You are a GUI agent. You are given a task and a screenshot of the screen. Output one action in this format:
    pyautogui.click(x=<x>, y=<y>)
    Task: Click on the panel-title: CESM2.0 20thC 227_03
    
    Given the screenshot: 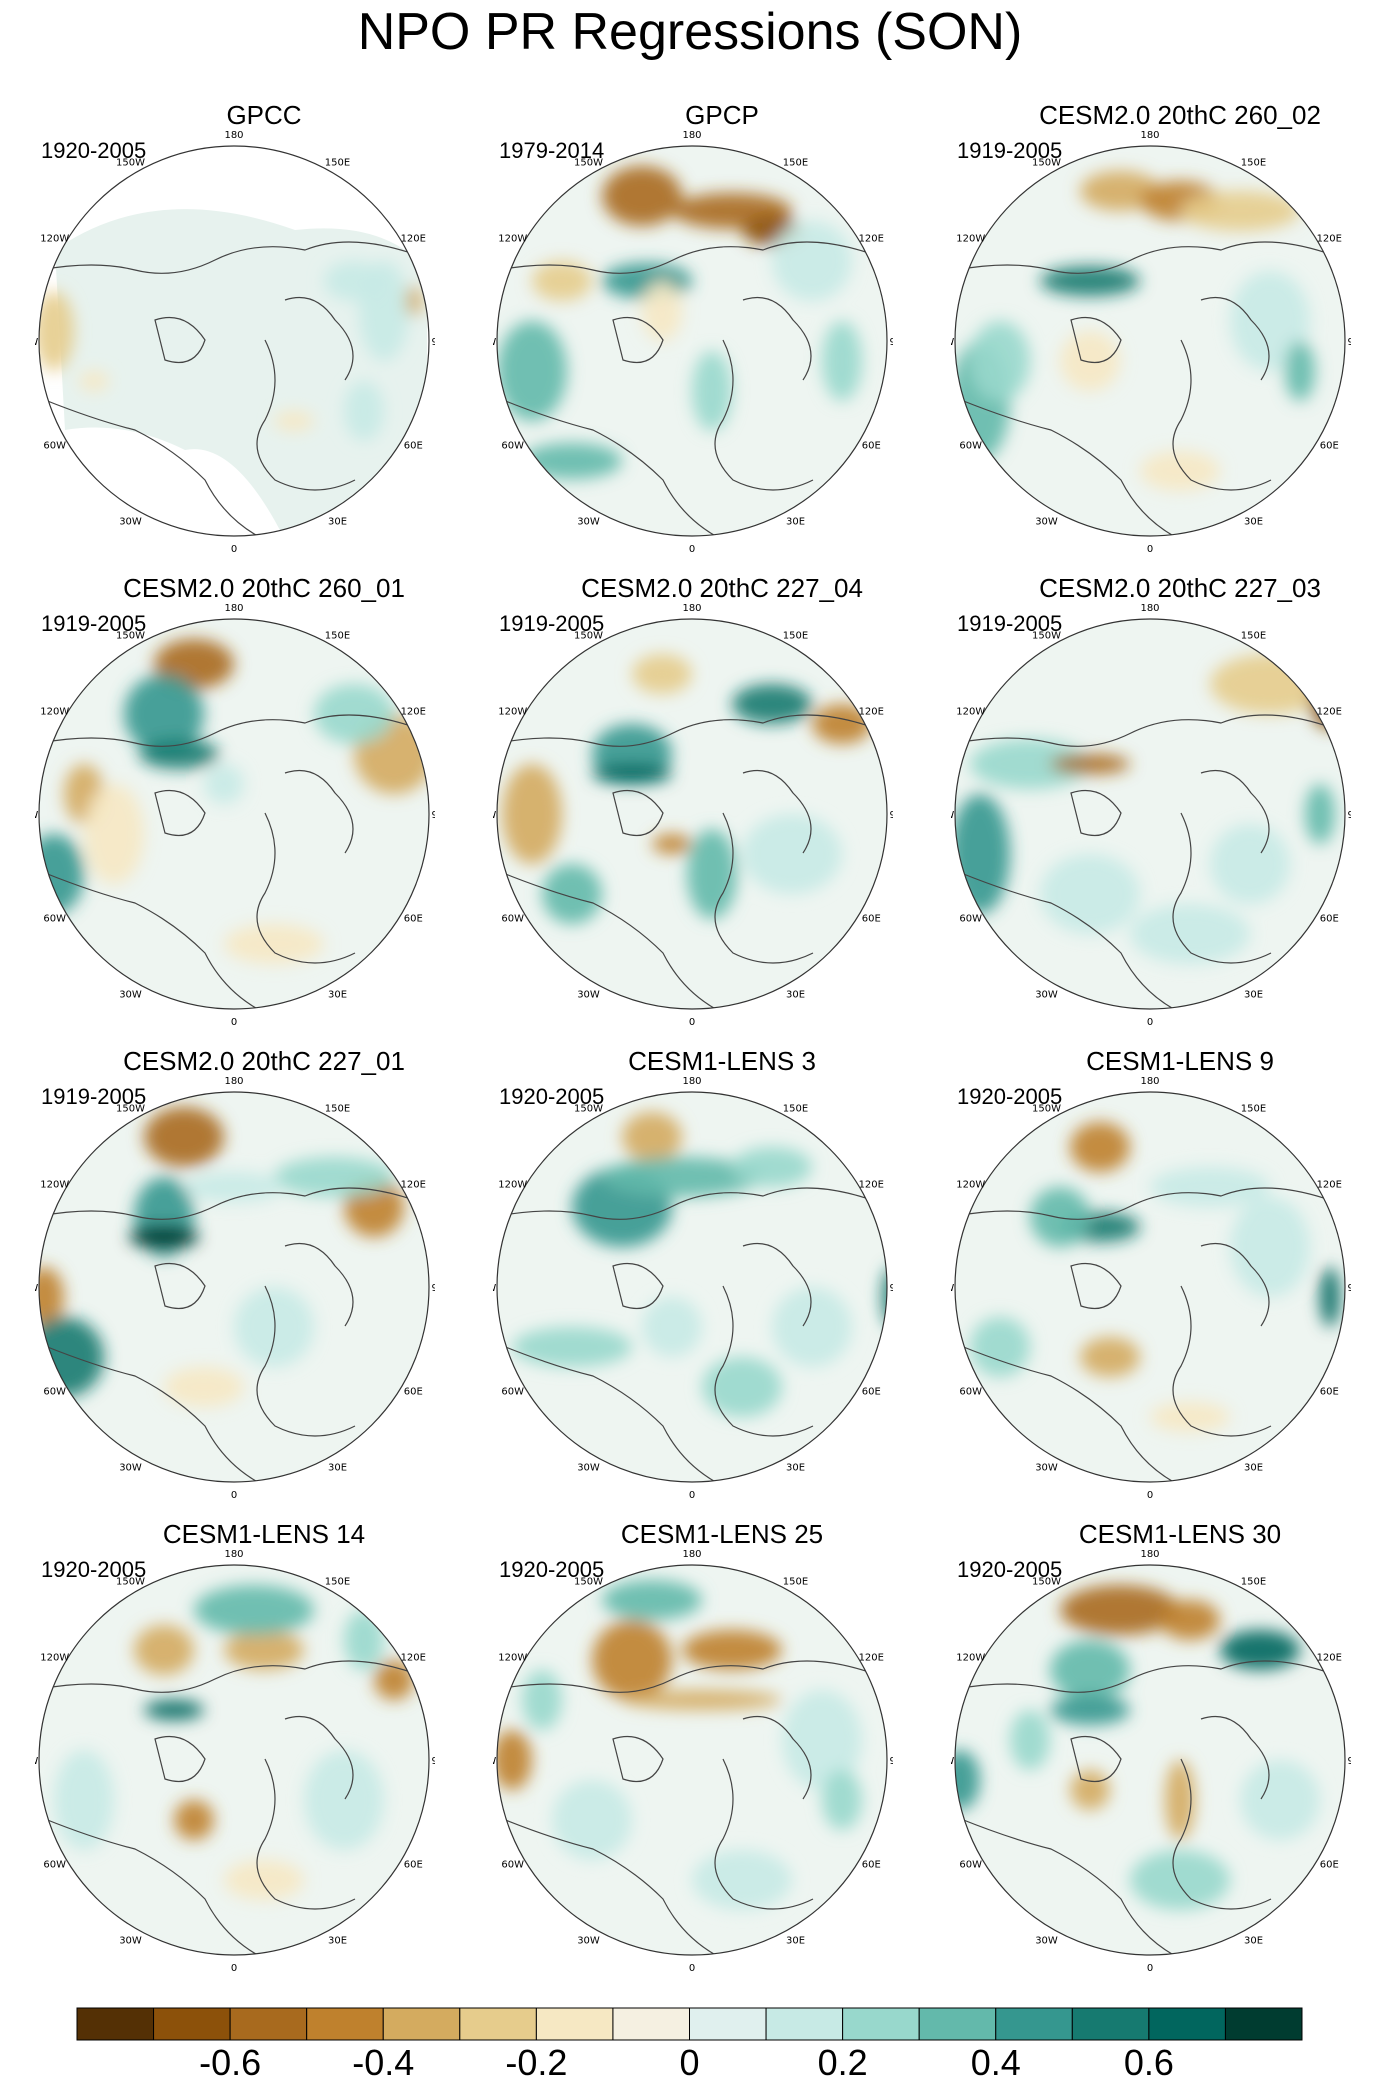 What is the action you would take?
    pyautogui.click(x=1180, y=588)
    